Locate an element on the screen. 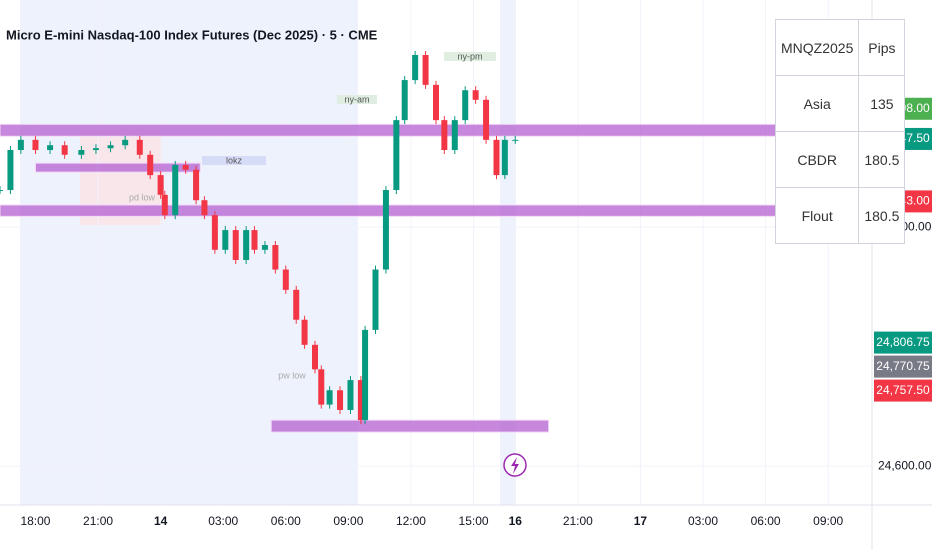  price-label: 24,757.50 is located at coordinates (903, 390).